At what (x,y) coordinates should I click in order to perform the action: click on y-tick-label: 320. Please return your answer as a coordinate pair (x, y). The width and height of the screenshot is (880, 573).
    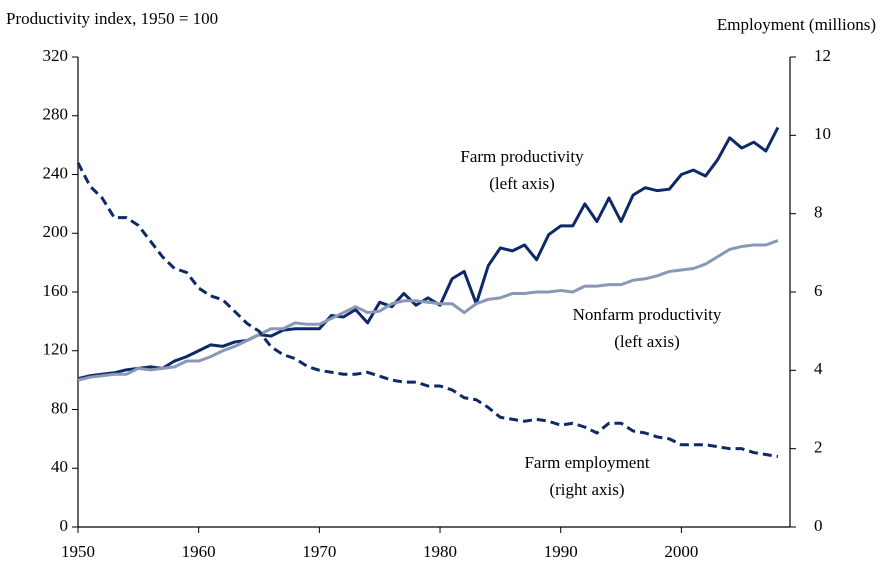
    Looking at the image, I should click on (56, 55).